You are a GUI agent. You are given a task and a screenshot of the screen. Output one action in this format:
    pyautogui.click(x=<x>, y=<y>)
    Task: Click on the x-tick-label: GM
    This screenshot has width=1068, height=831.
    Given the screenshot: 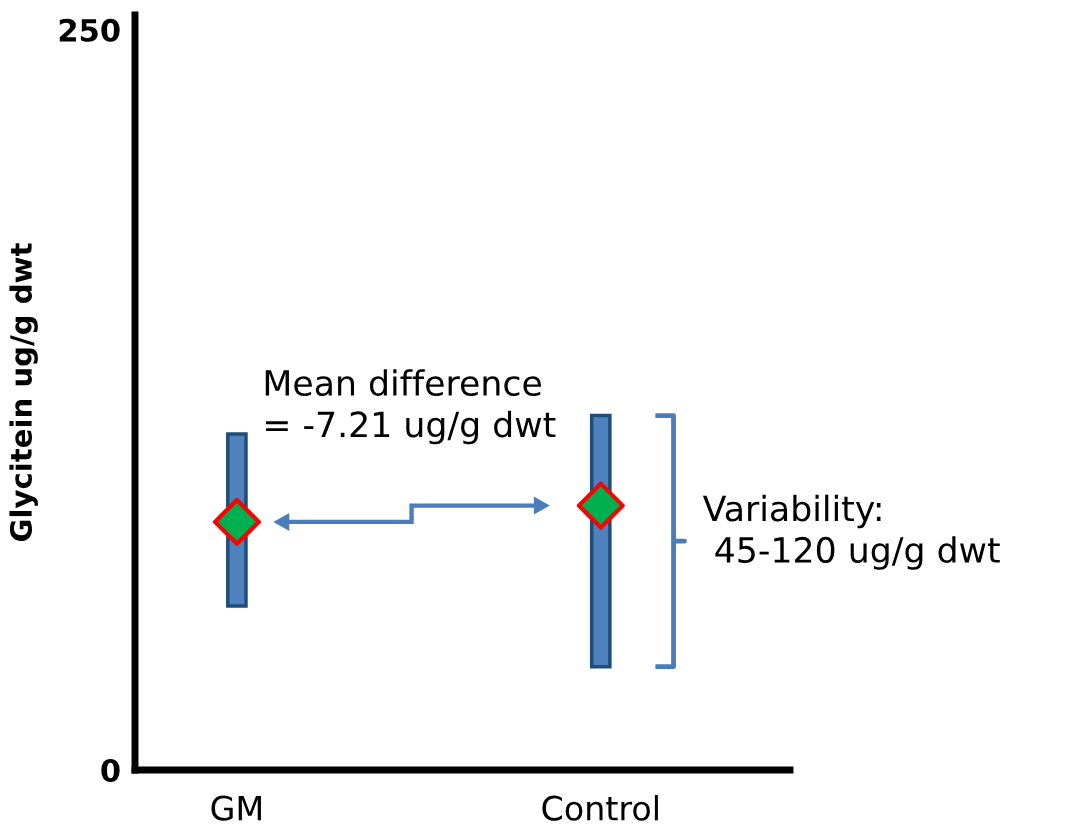 What is the action you would take?
    pyautogui.click(x=236, y=808)
    